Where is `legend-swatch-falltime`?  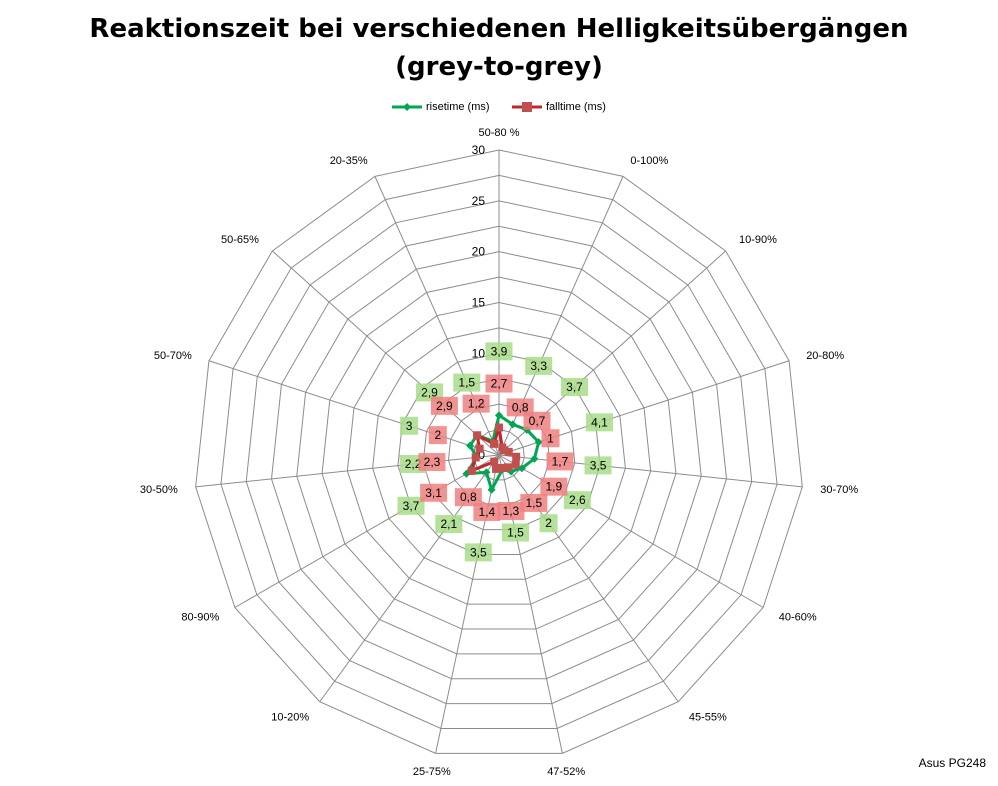
legend-swatch-falltime is located at coordinates (527, 107).